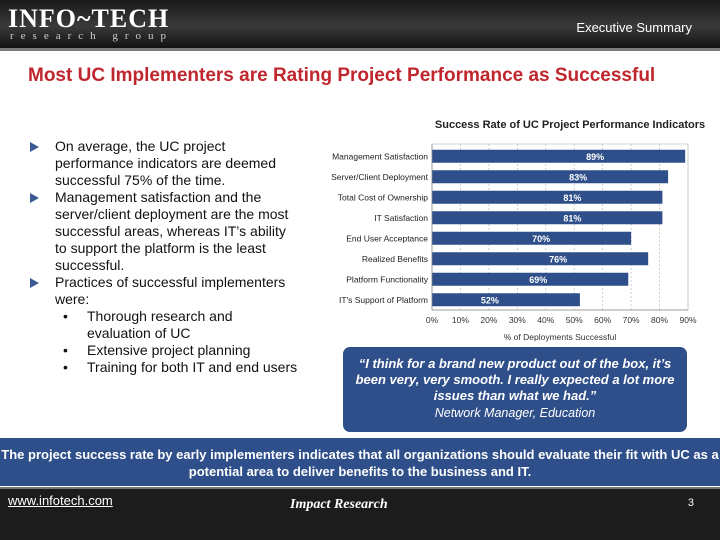  What do you see at coordinates (387, 279) in the screenshot?
I see `category-label: Platform Functionality` at bounding box center [387, 279].